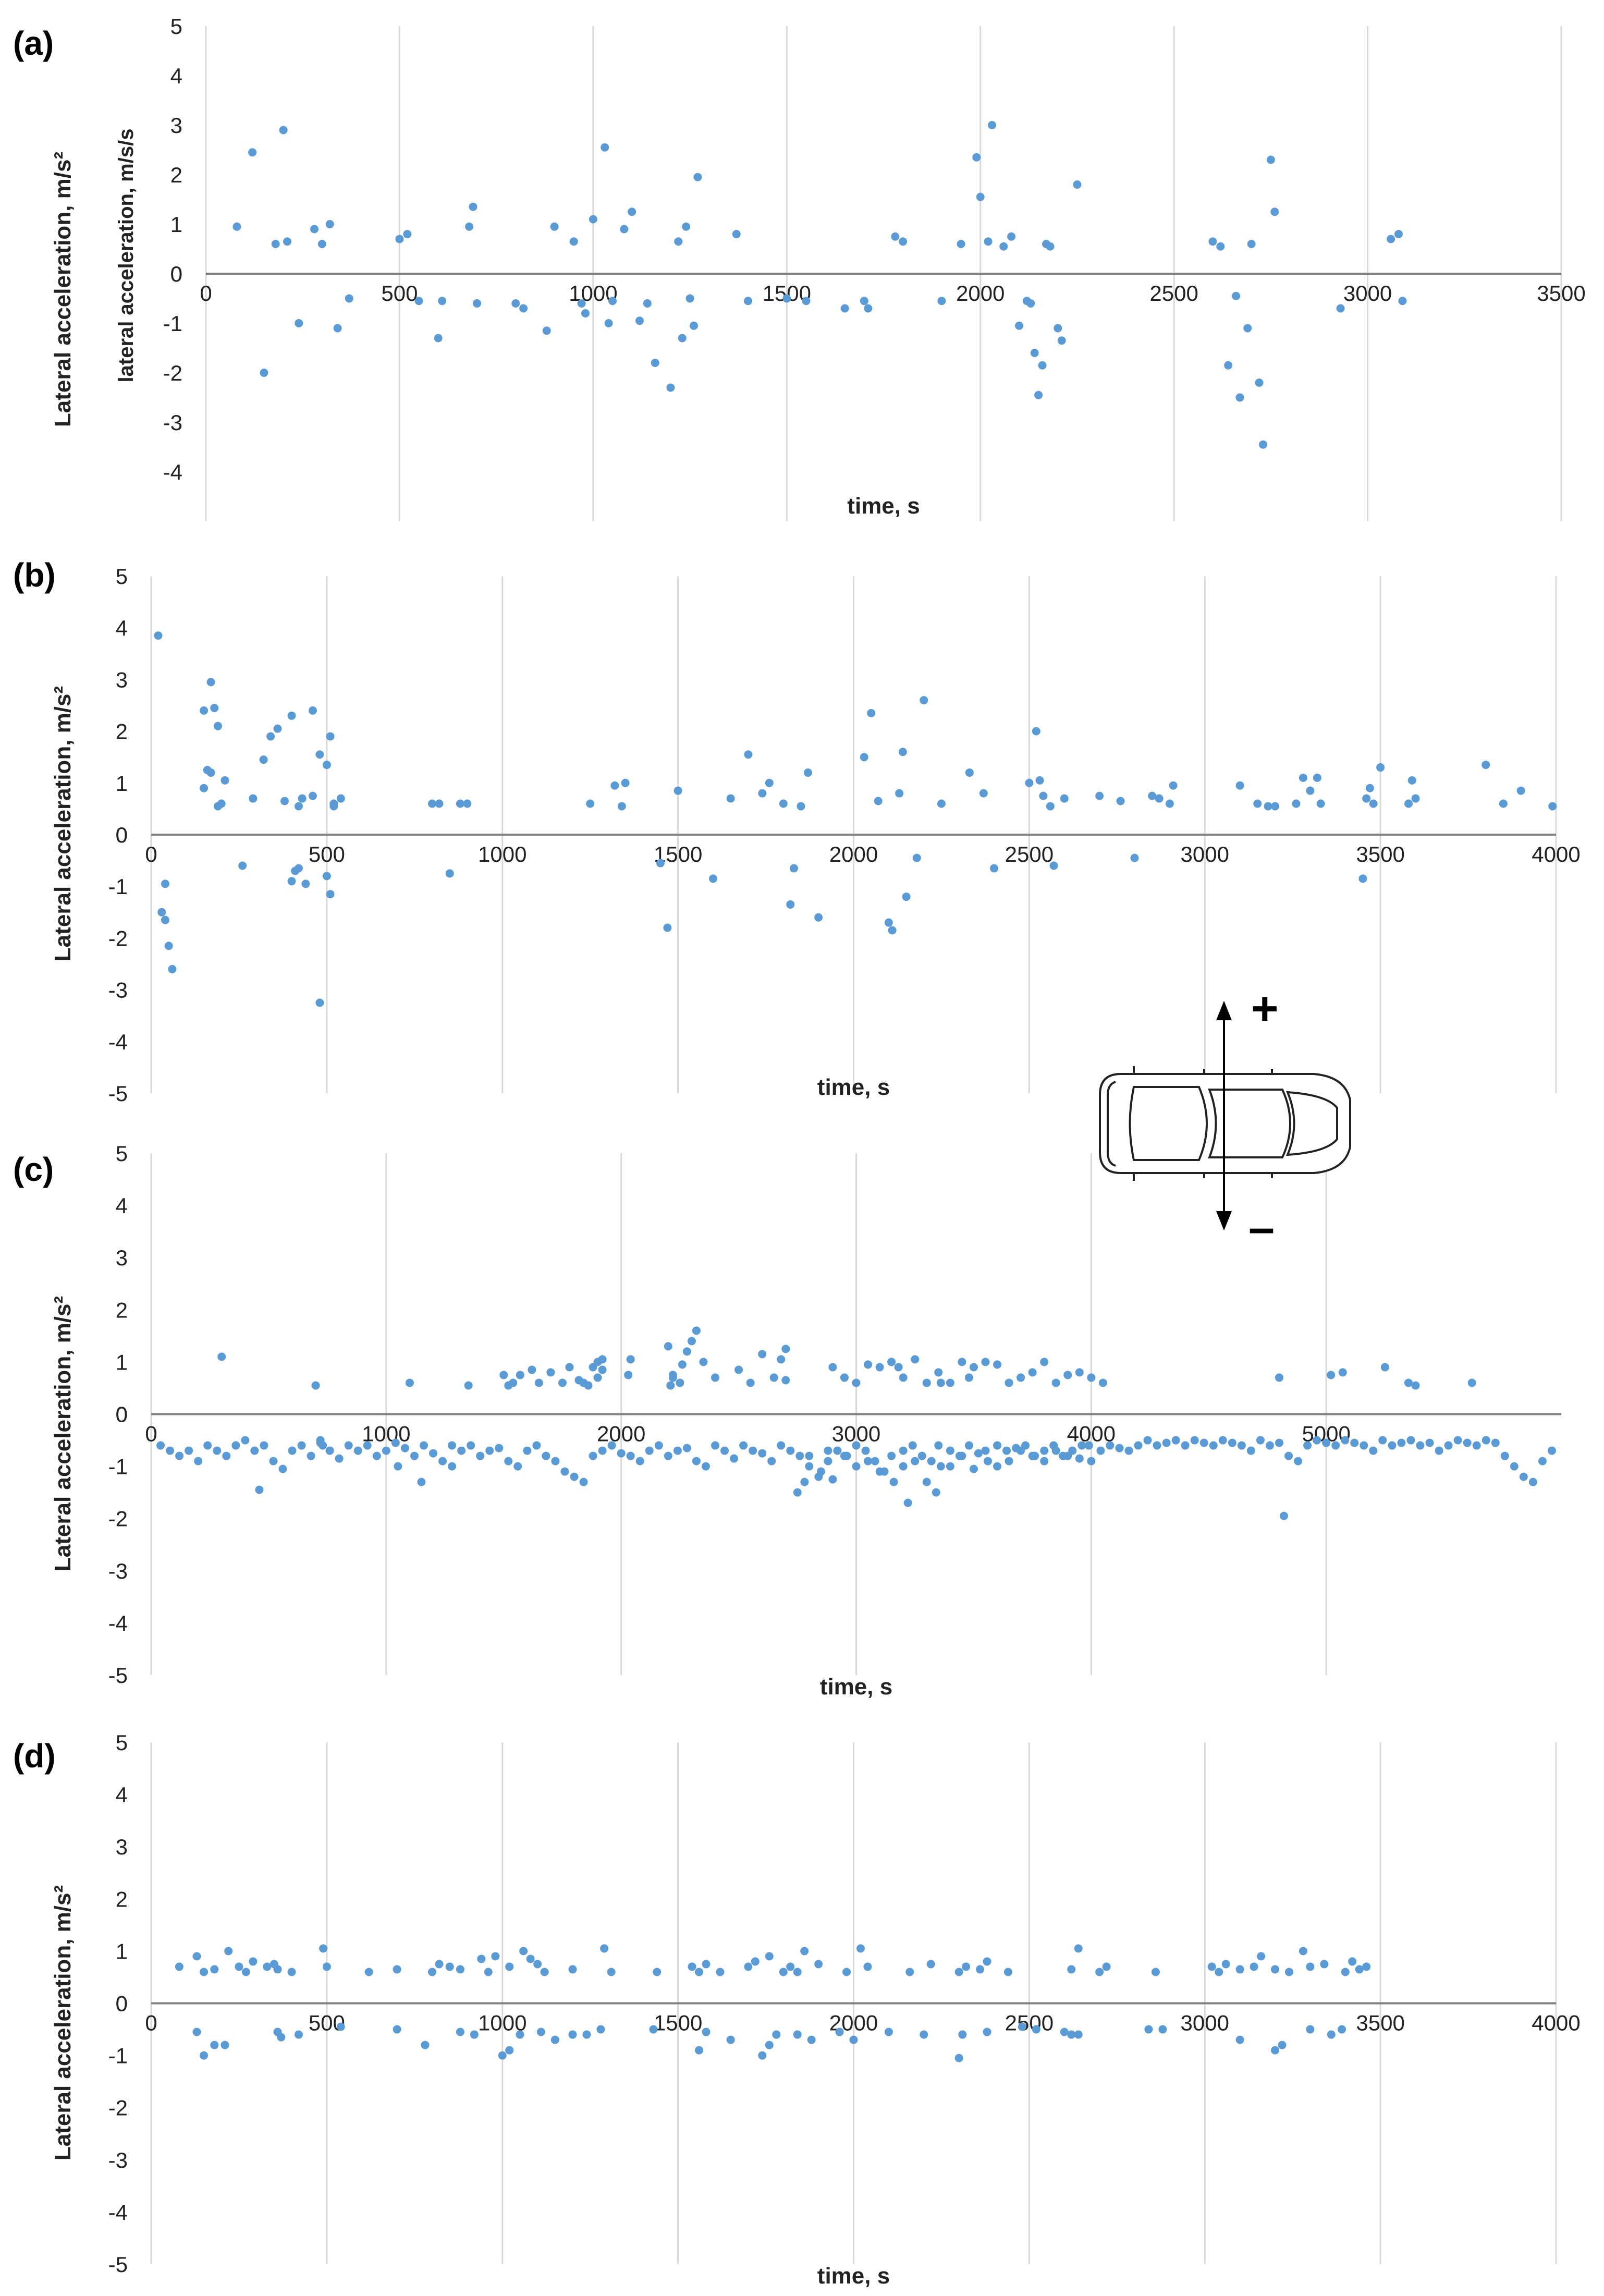  Describe the element at coordinates (176, 76) in the screenshot. I see `y-tick-label: 4` at that location.